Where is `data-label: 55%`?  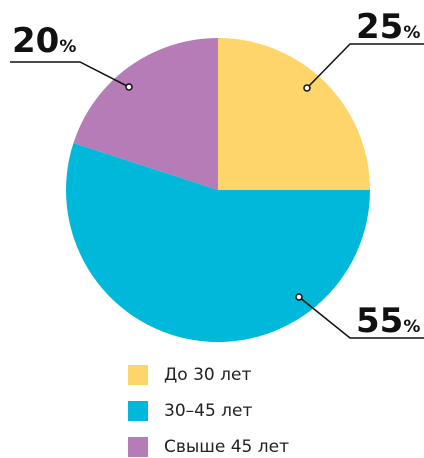
data-label: 55% is located at coordinates (388, 321).